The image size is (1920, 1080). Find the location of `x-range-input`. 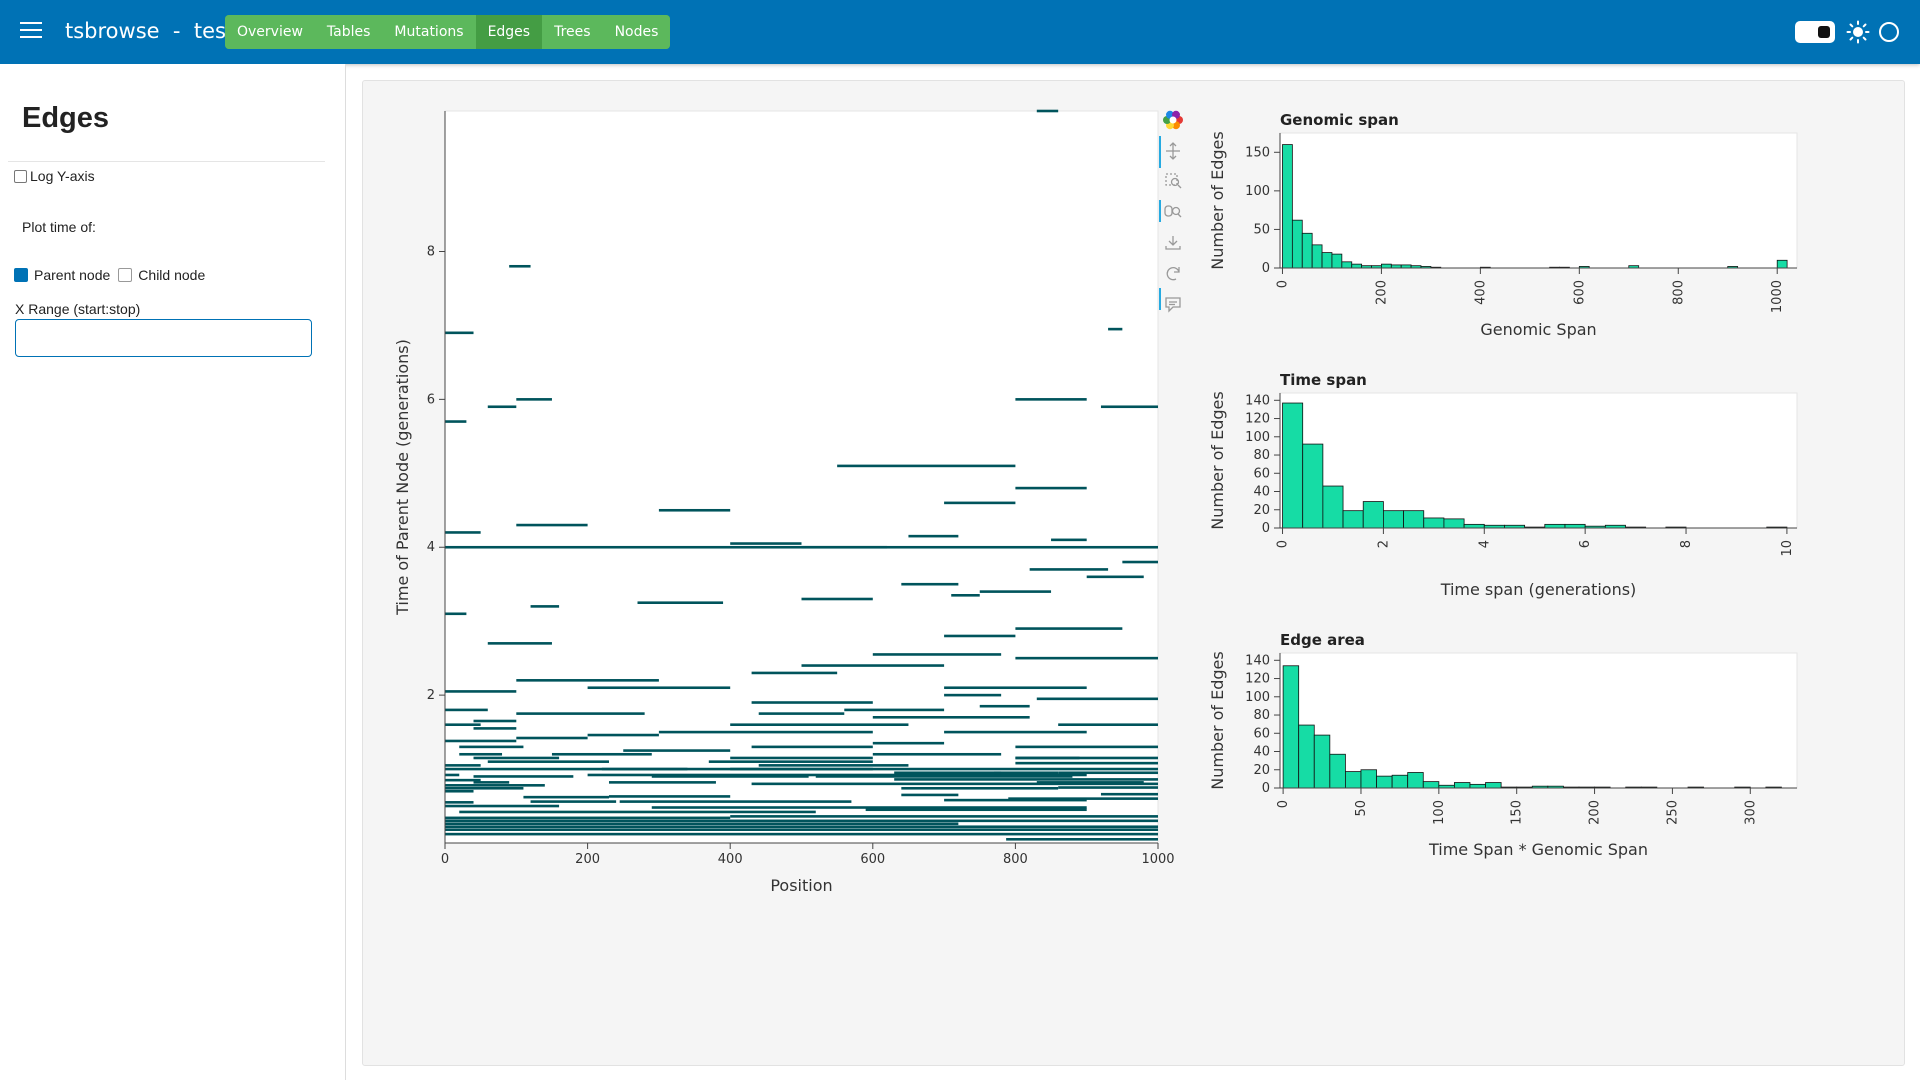

x-range-input is located at coordinates (163, 338).